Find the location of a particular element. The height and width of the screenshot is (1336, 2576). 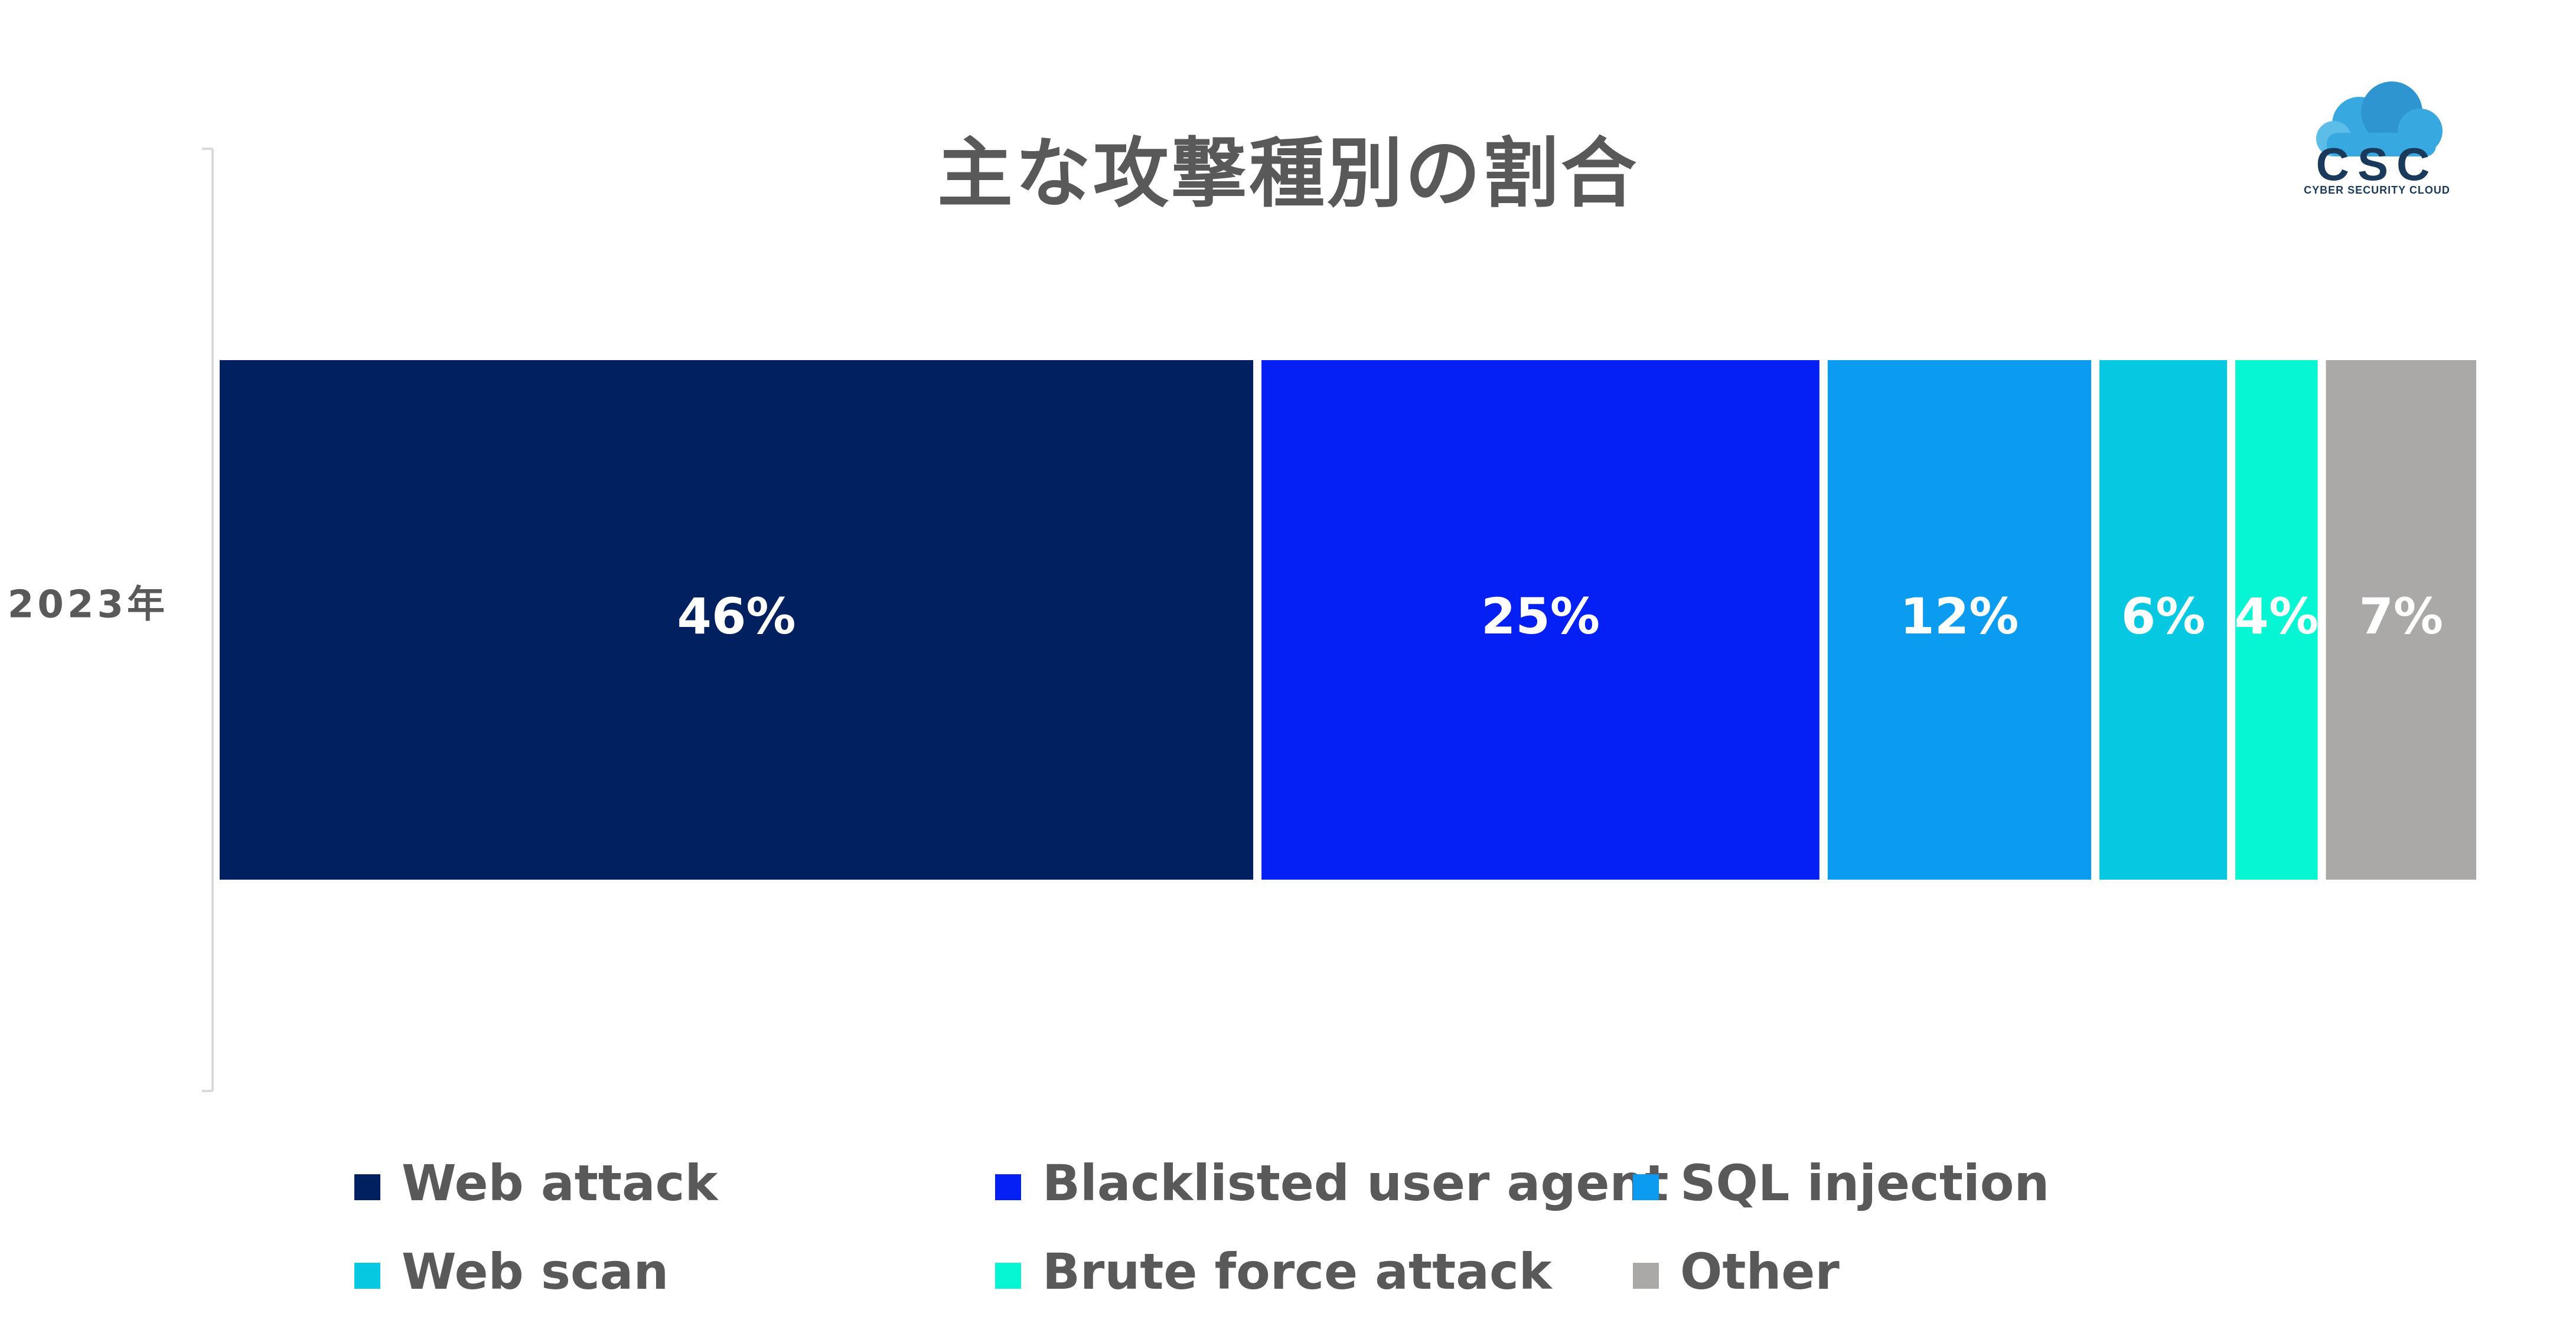

legend-label: Web scan is located at coordinates (535, 1272).